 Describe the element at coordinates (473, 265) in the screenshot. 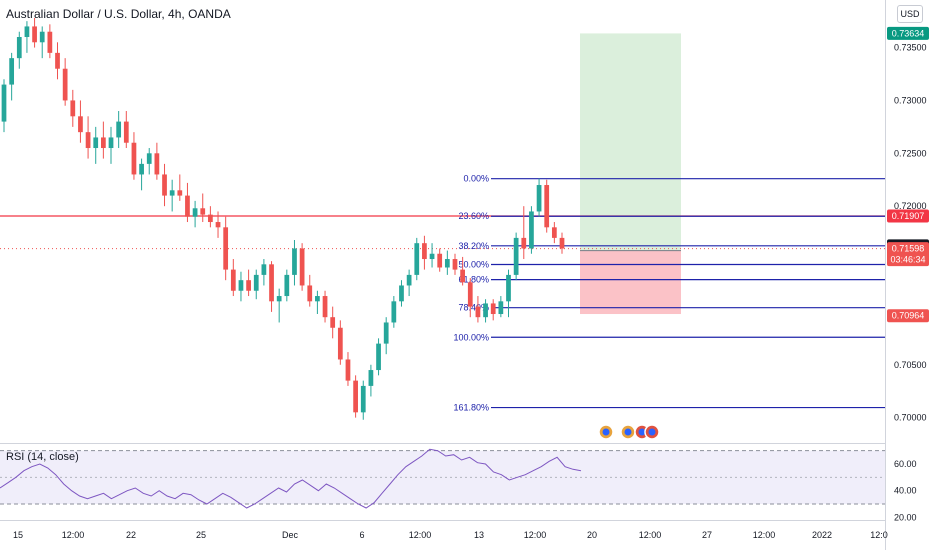

I see `fib-level-label: 50.00%` at that location.